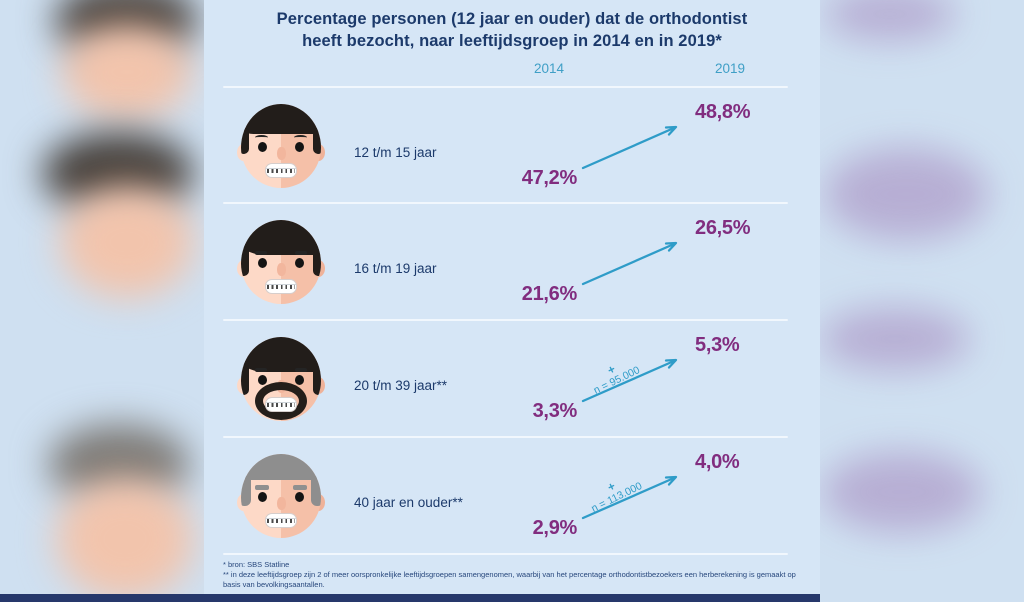 Image resolution: width=1024 pixels, height=602 pixels. I want to click on age-group-label: 20 t/m 39 jaar**, so click(401, 385).